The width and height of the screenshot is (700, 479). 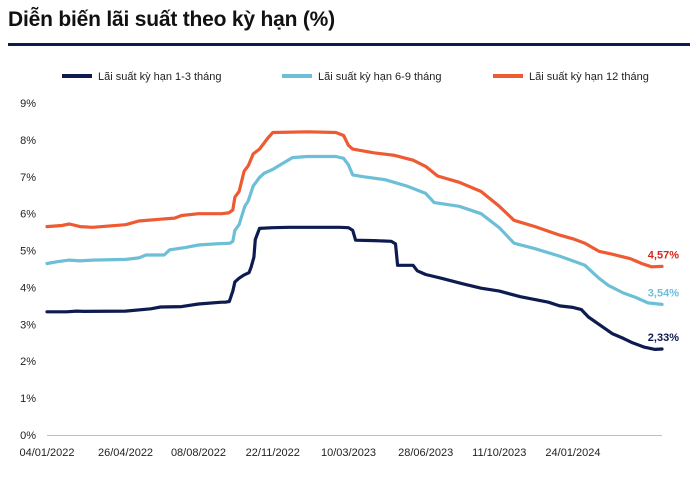 What do you see at coordinates (125, 453) in the screenshot?
I see `x-tick-label: 26/04/2022` at bounding box center [125, 453].